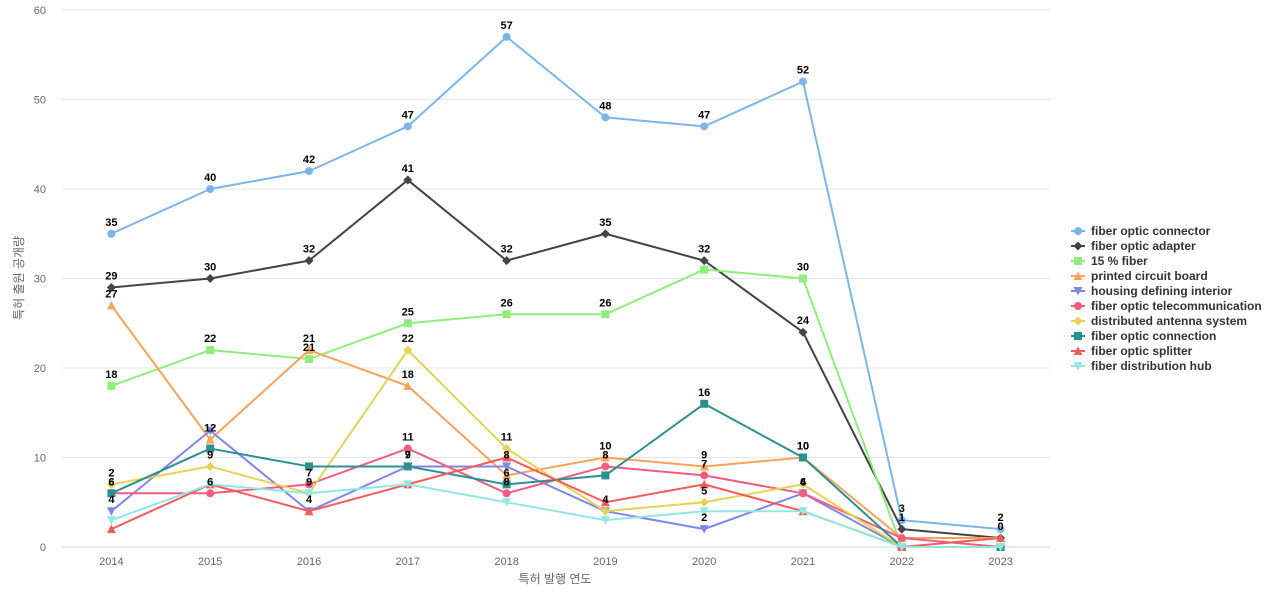 The image size is (1280, 600). I want to click on legend-label: 15 % fiber, so click(1119, 261).